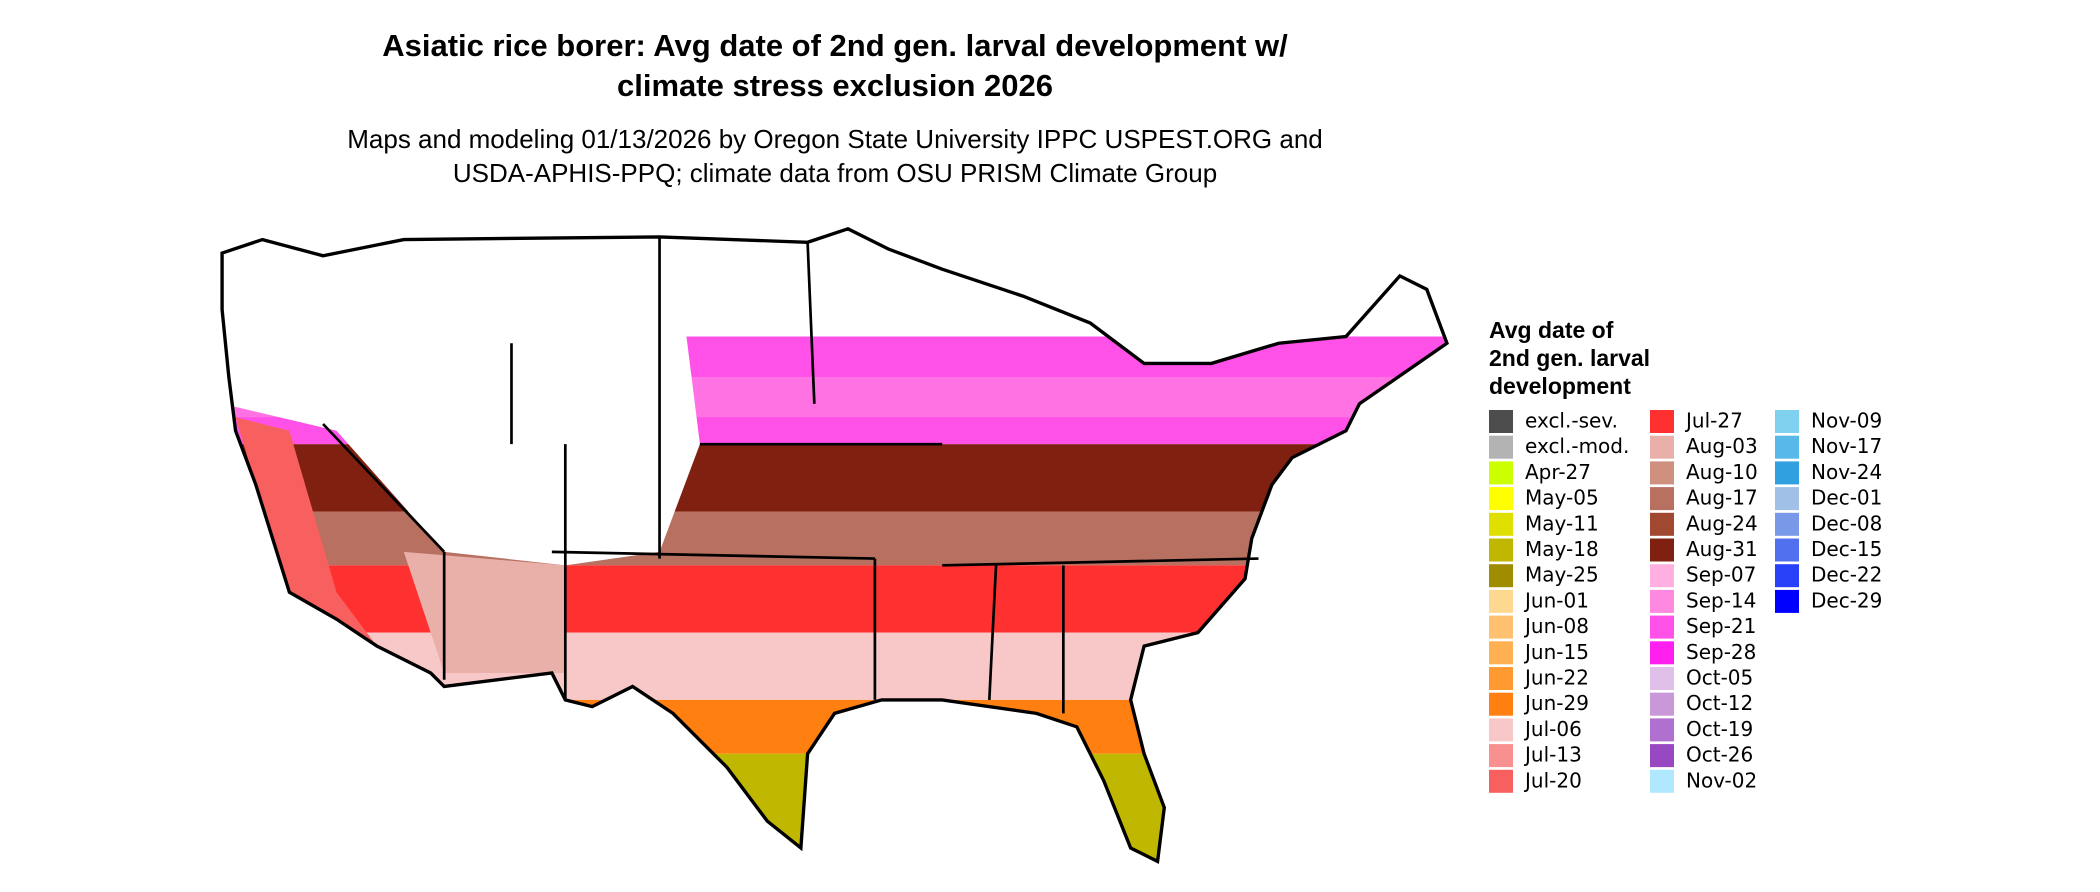 The width and height of the screenshot is (2100, 892). Describe the element at coordinates (835, 85) in the screenshot. I see `title: climate stress exclusion 2026` at that location.